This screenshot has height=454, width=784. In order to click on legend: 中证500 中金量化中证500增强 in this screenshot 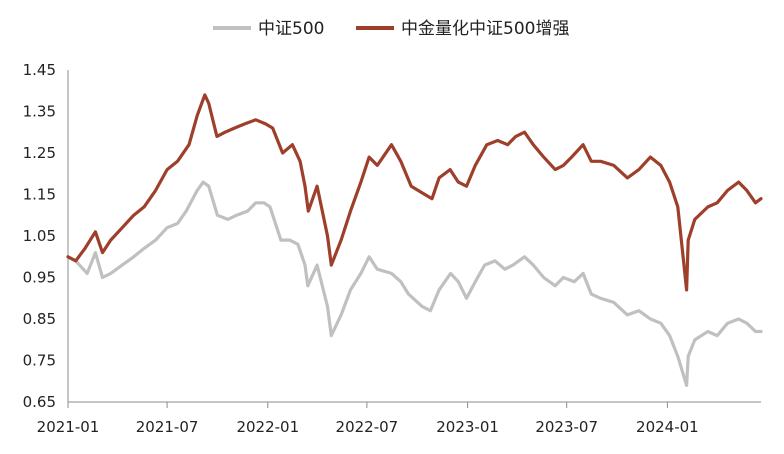, I will do `click(391, 29)`.